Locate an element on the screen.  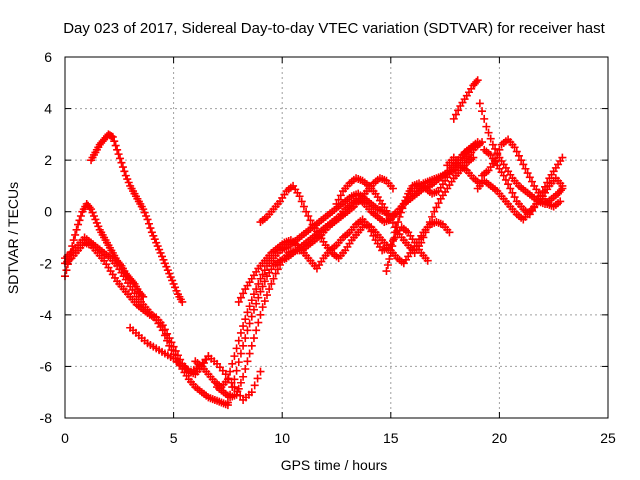
x-axis-label: GPS time / hours is located at coordinates (334, 465).